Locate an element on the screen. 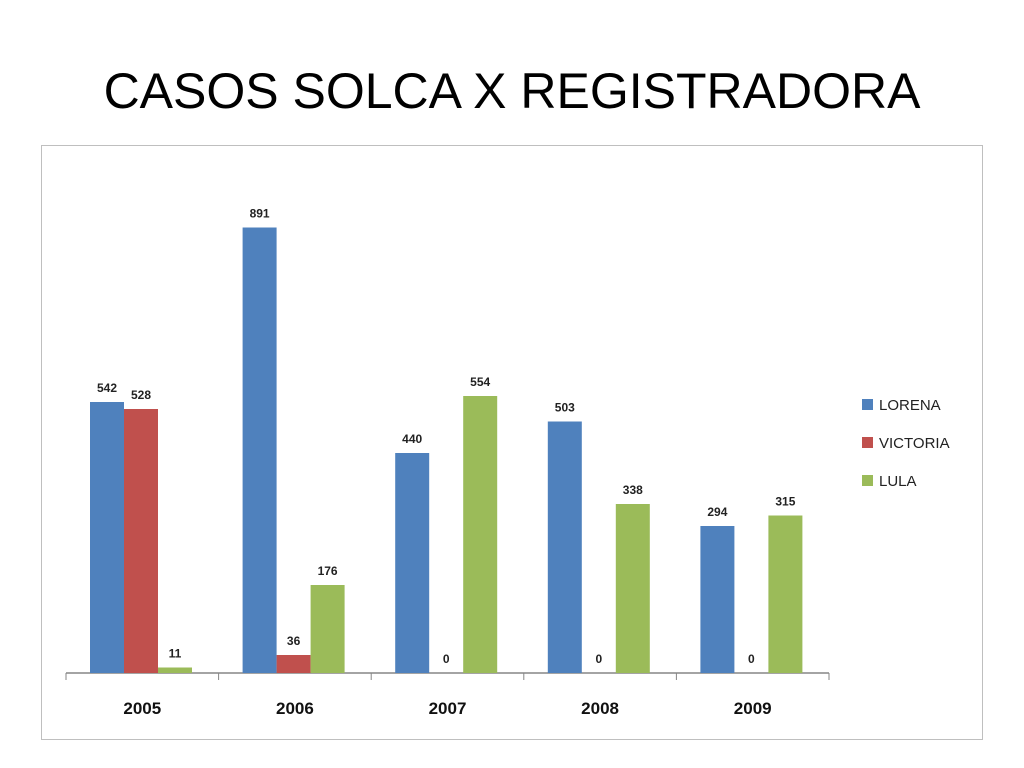  data-label-victoria-2007: 0 is located at coordinates (446, 659).